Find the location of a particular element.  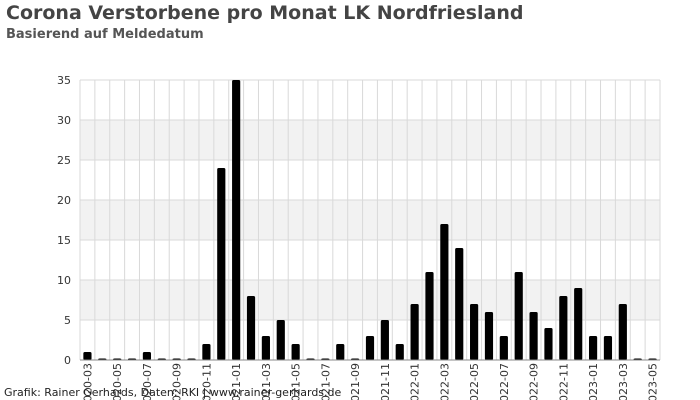

x-tick-label: 2021-05 is located at coordinates (296, 381).